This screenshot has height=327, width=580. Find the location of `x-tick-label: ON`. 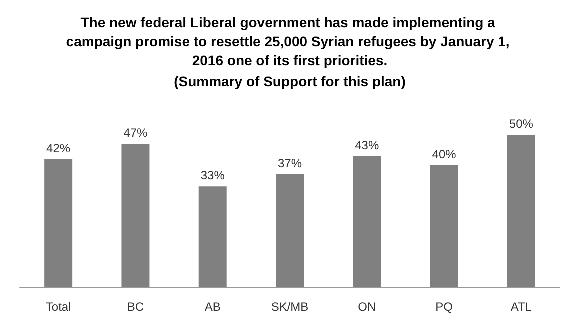

x-tick-label: ON is located at coordinates (367, 307).